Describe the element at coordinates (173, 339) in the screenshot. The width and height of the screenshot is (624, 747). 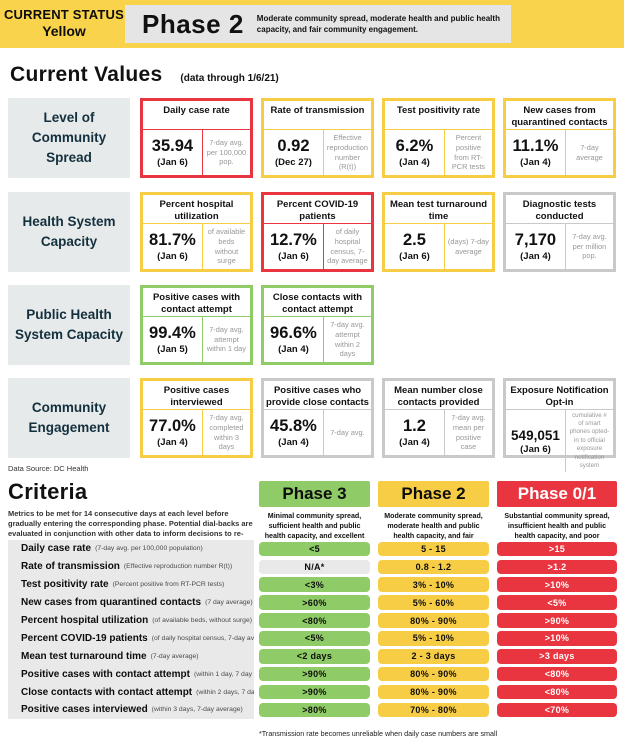
I see `metric-value-cell: 99.4% (Jan 5)` at that location.